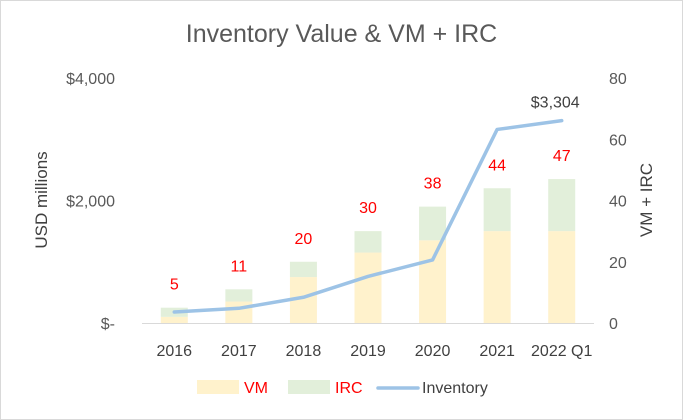  Describe the element at coordinates (309, 387) in the screenshot. I see `legend-swatch-irc` at that location.